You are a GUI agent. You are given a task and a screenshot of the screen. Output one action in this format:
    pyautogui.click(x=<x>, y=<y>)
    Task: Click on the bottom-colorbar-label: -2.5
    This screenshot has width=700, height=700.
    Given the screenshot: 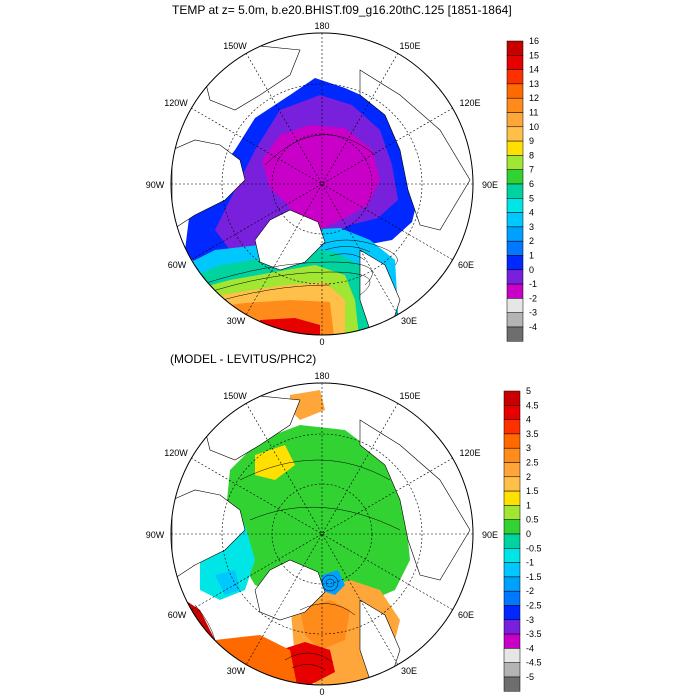 What is the action you would take?
    pyautogui.click(x=534, y=606)
    